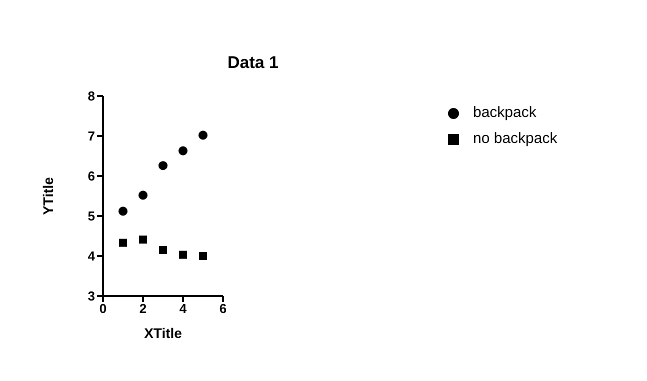 The height and width of the screenshot is (381, 647). I want to click on y-tick-label: 8, so click(91, 96).